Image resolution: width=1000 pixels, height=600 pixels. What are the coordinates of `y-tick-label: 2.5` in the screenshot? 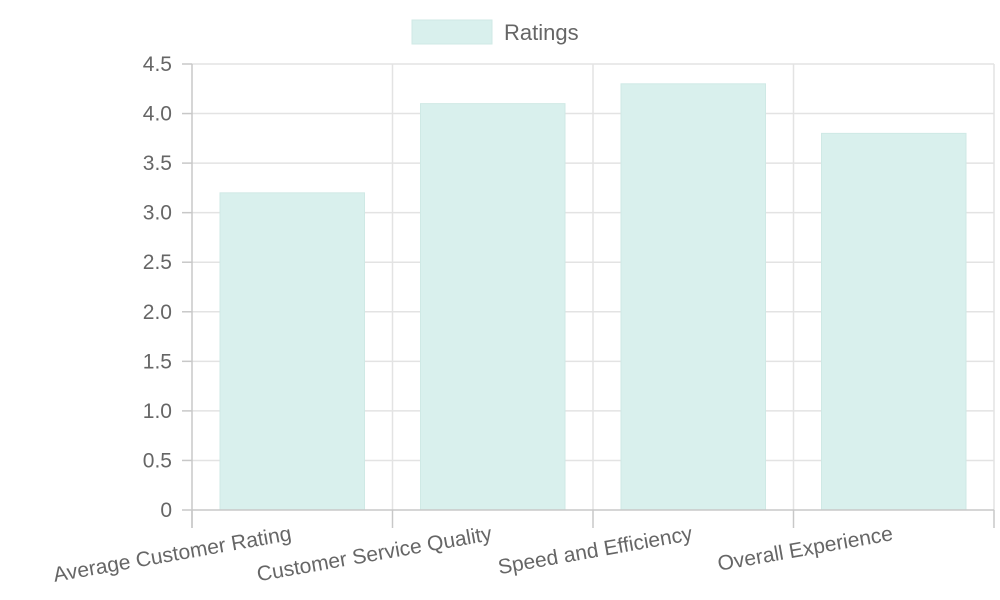 It's located at (157, 262).